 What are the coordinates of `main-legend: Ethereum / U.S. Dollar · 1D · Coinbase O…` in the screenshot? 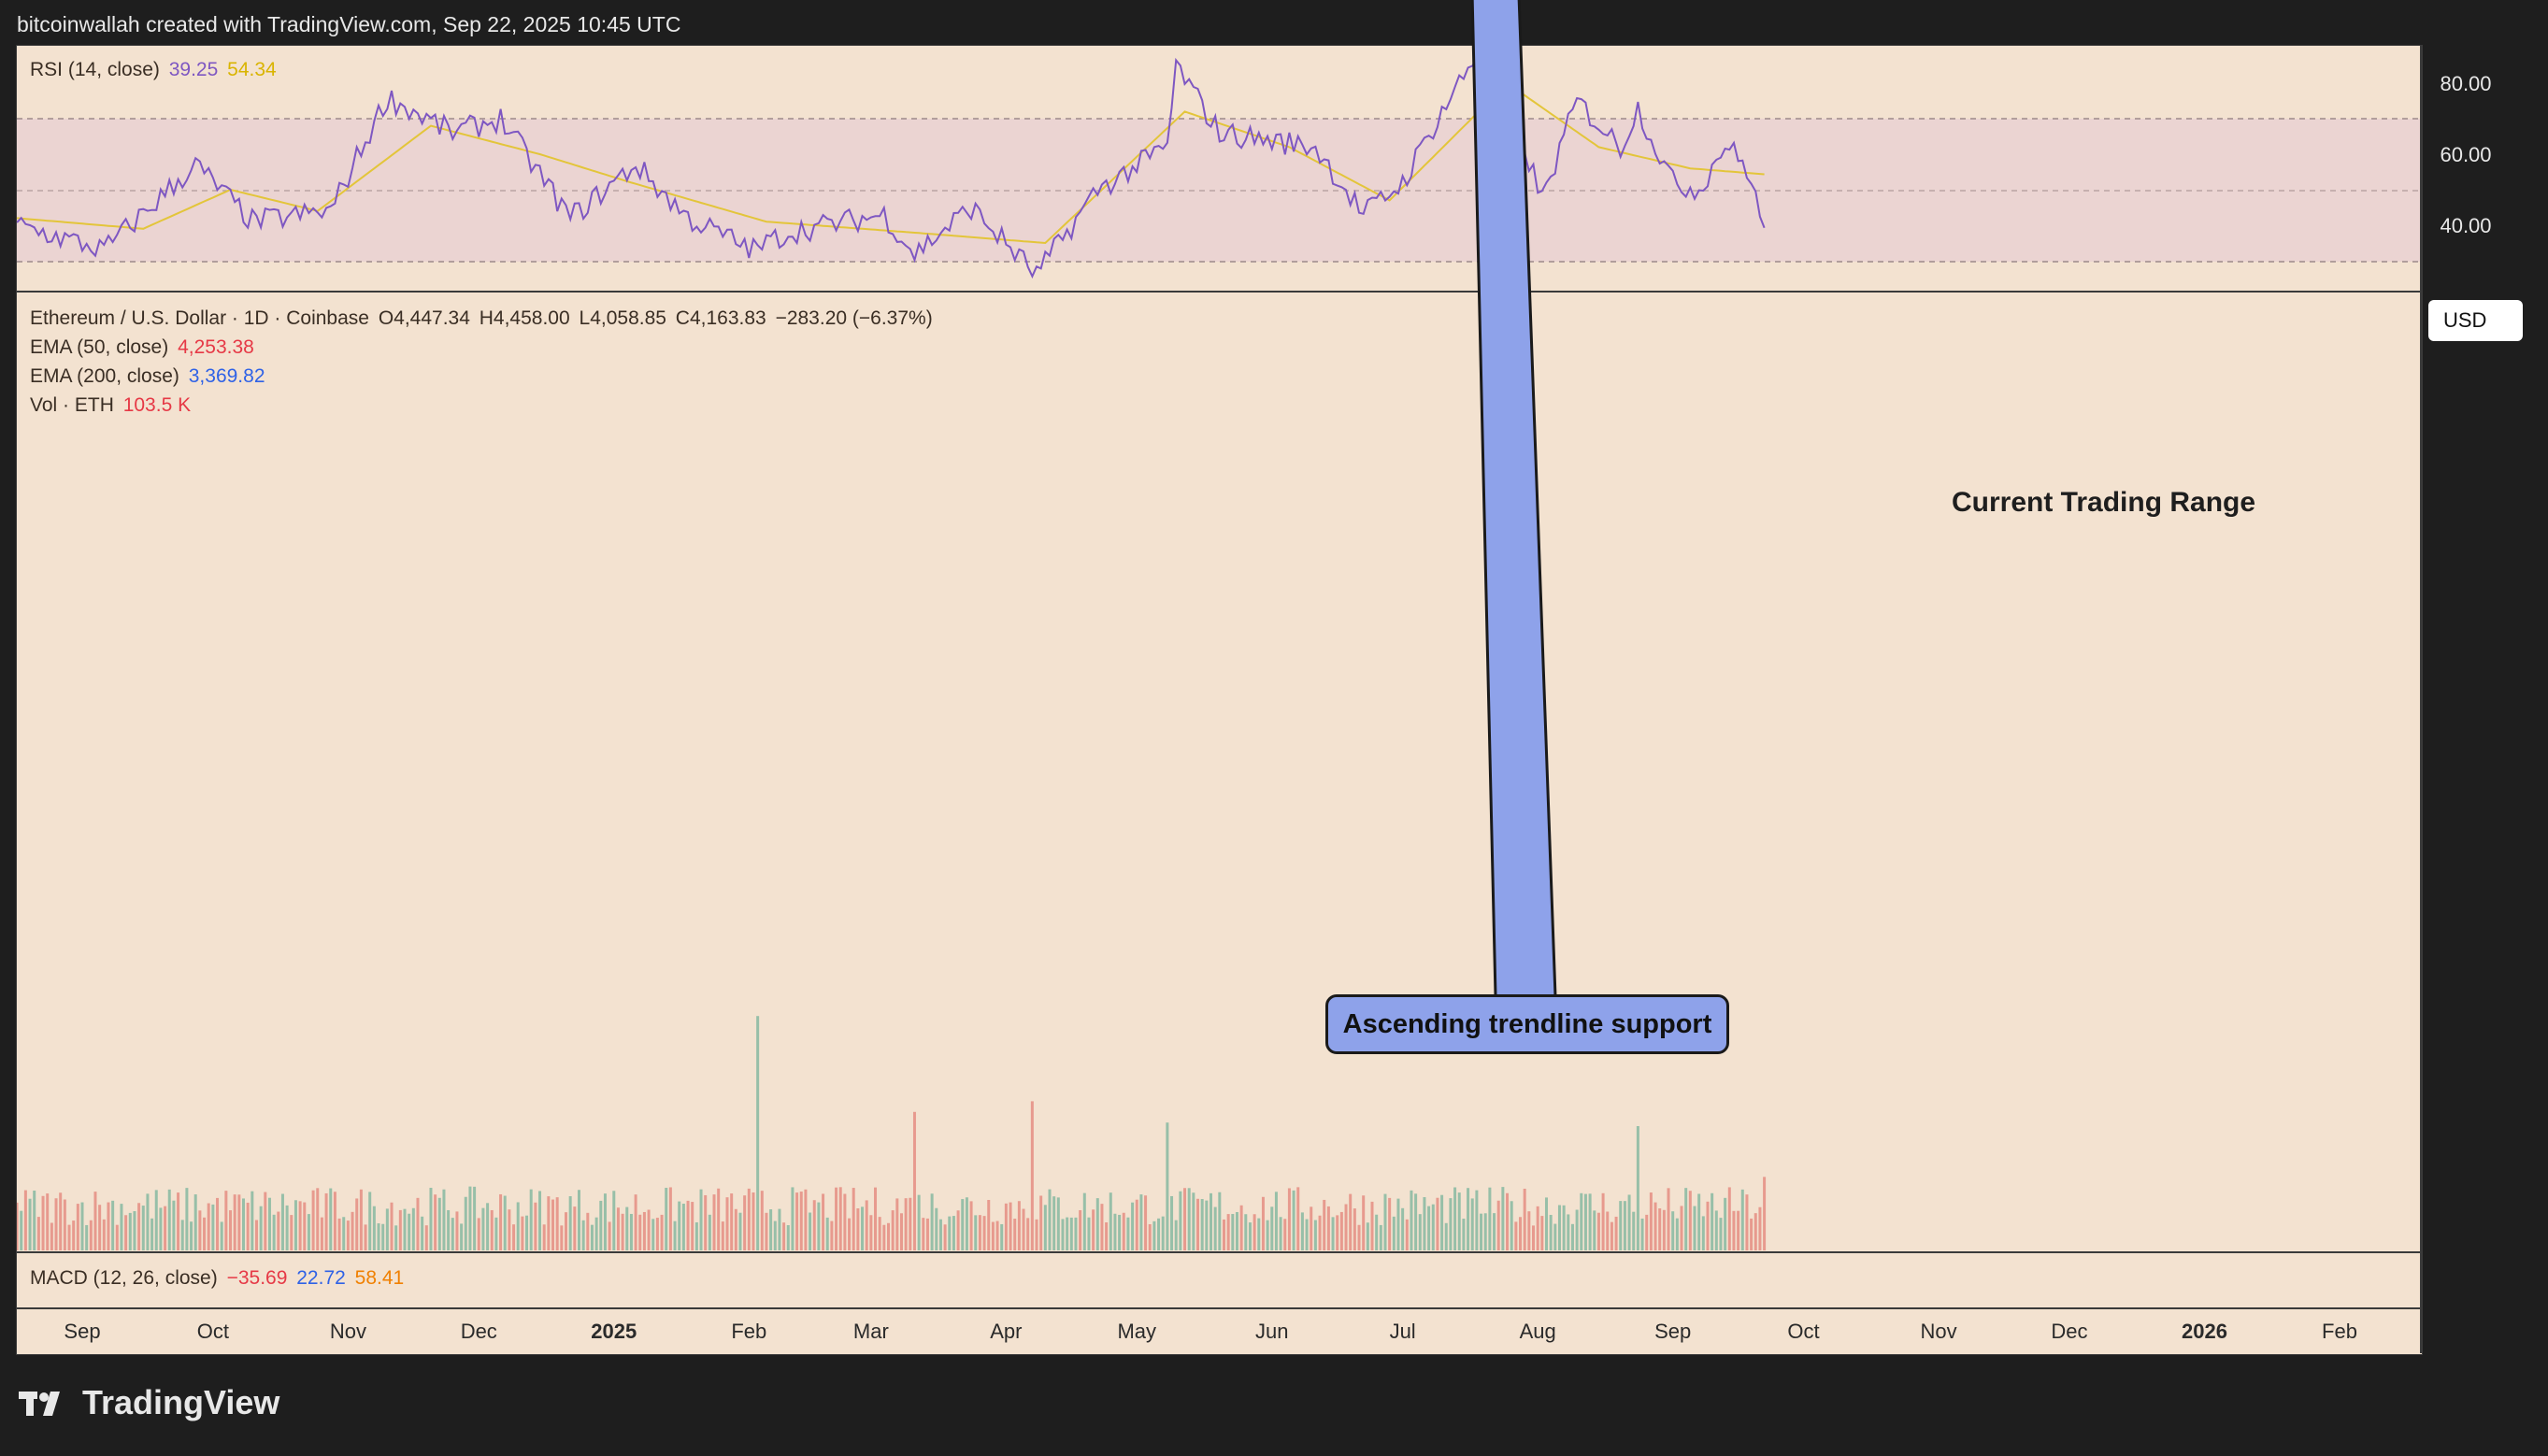 It's located at (483, 318).